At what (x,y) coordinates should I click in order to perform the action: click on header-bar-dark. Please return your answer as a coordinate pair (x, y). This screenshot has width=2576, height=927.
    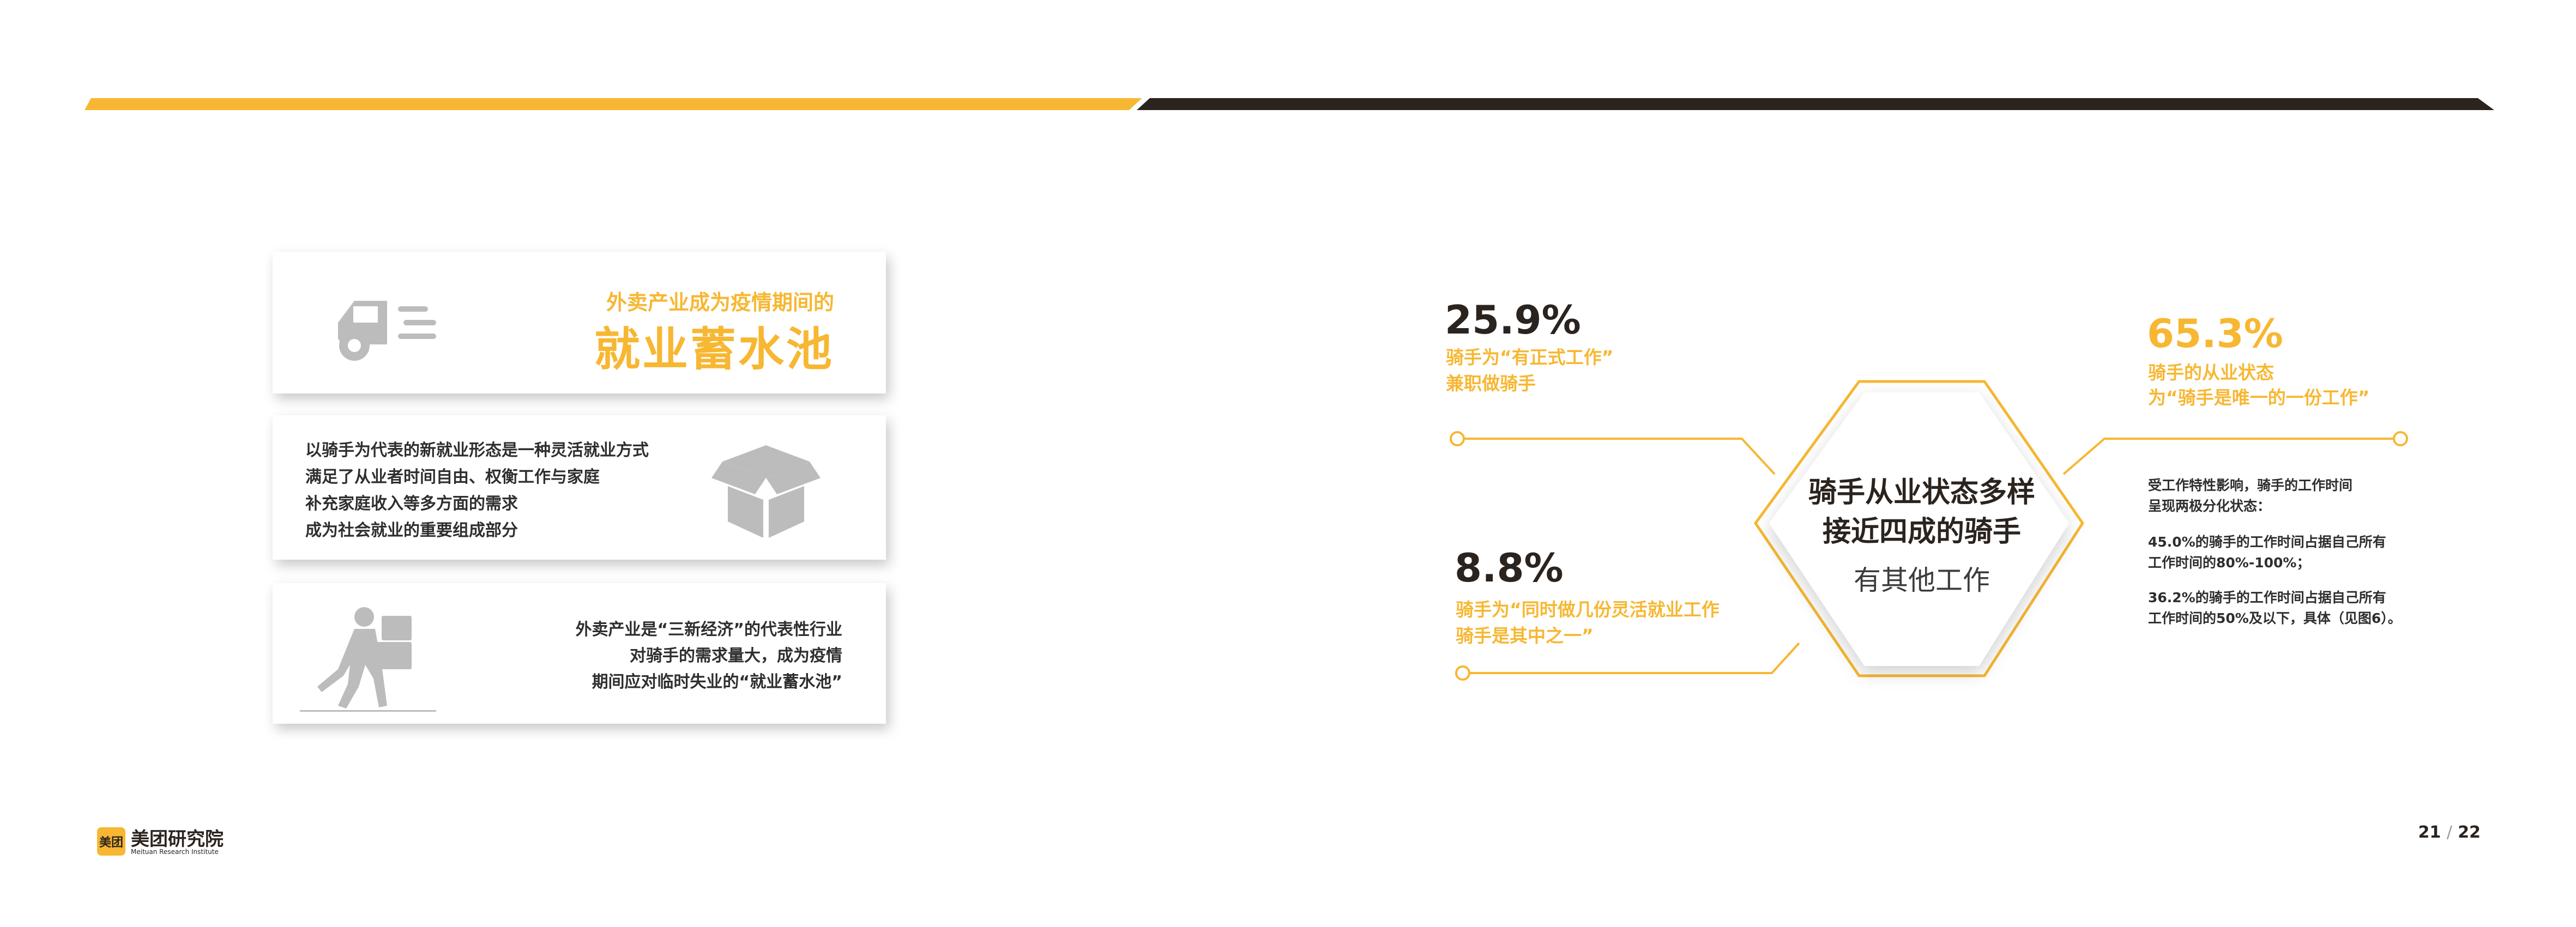
    Looking at the image, I should click on (1816, 104).